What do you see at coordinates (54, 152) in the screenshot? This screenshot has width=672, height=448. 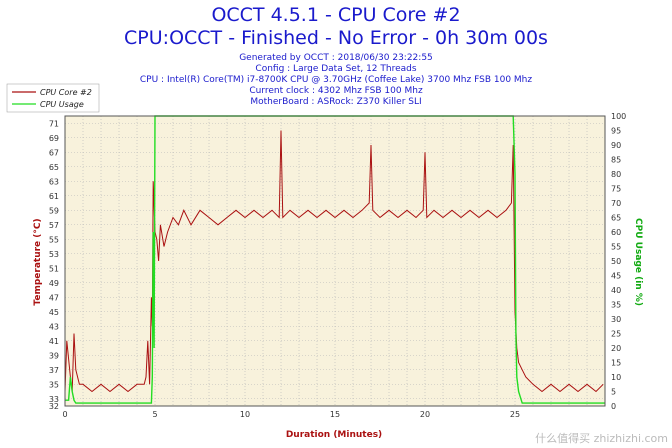 I see `y-tick-left: 67` at bounding box center [54, 152].